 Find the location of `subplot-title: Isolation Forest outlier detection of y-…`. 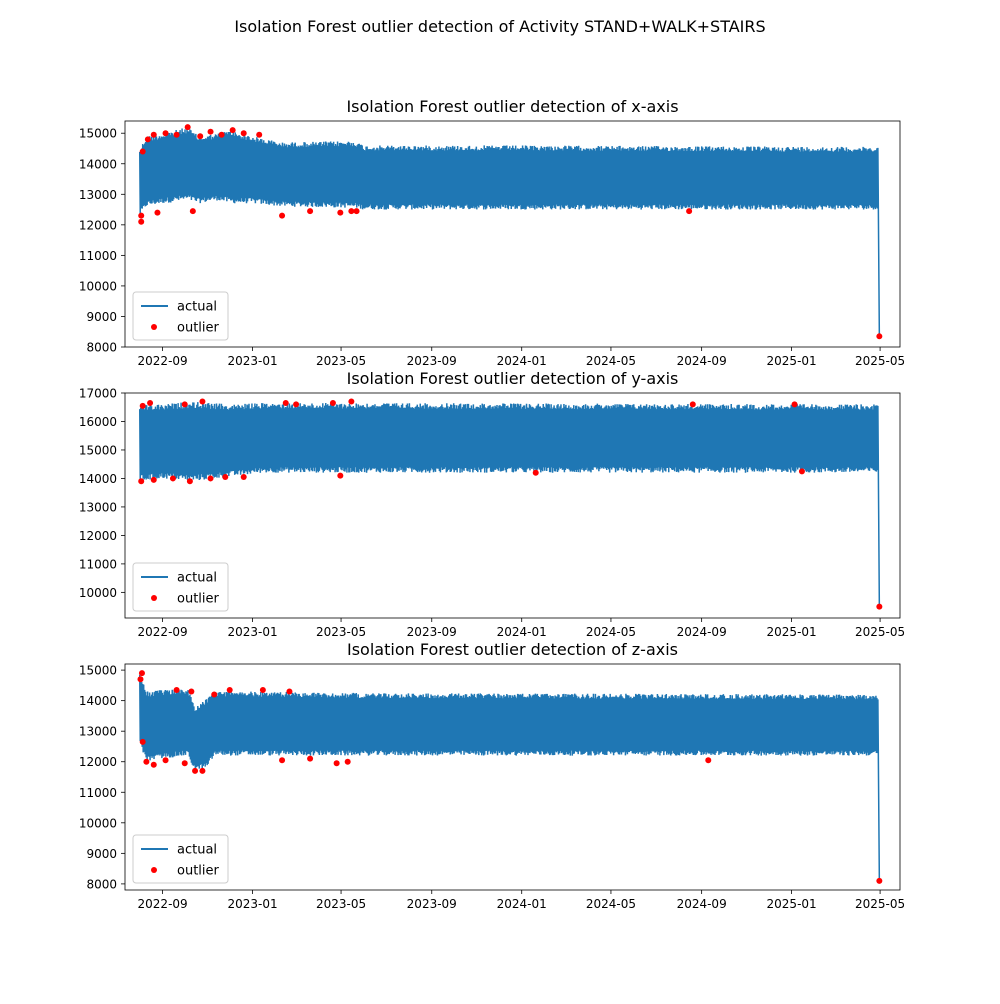

subplot-title: Isolation Forest outlier detection of y-… is located at coordinates (513, 378).